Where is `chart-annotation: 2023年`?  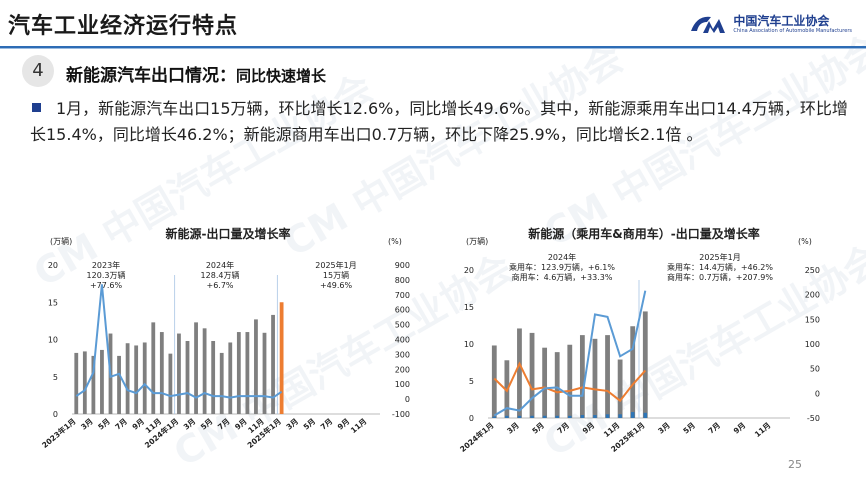
chart-annotation: 2023年 is located at coordinates (106, 265).